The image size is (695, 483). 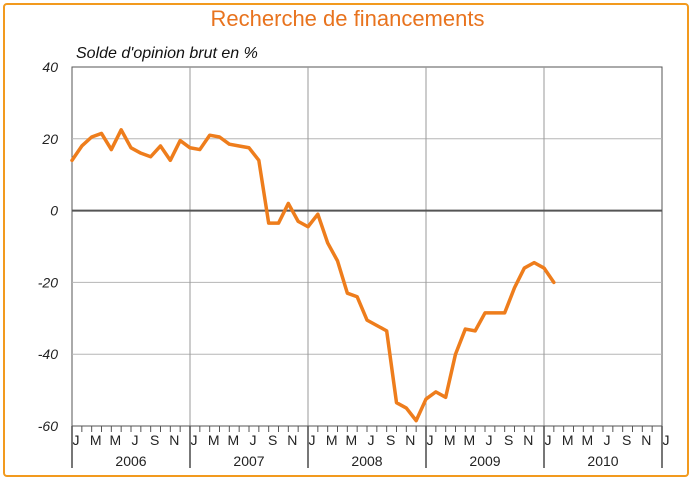 I want to click on year-label: 2008, so click(x=366, y=461).